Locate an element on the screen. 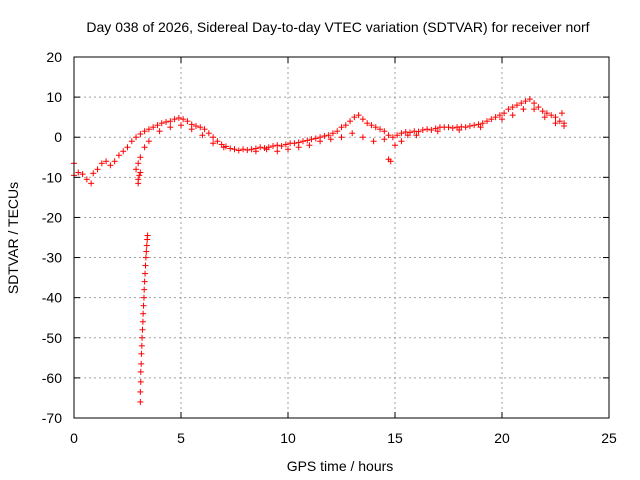  y-tick-label: 0 is located at coordinates (58, 137).